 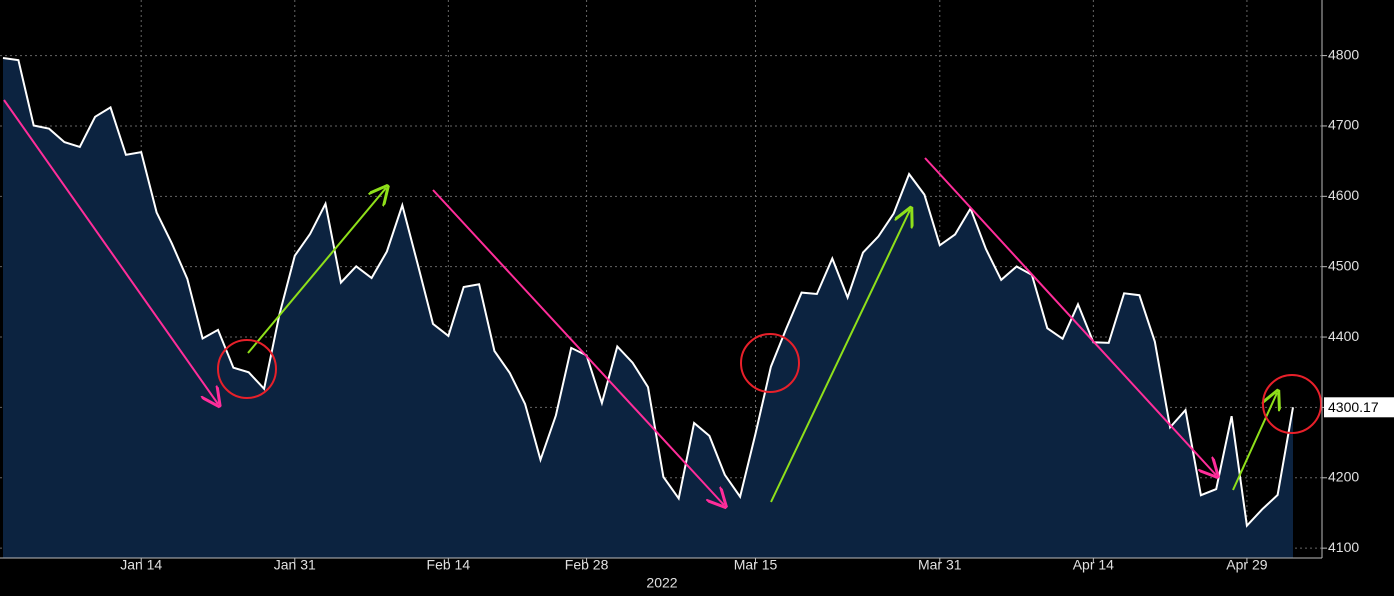 I want to click on y-tick-label: 4800, so click(x=1343, y=54).